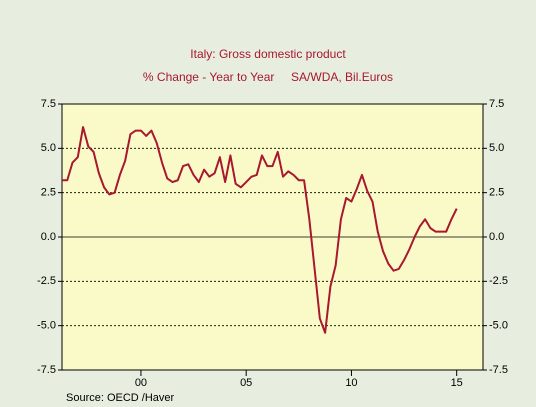 This screenshot has width=536, height=407. What do you see at coordinates (48, 237) in the screenshot?
I see `y-tick-label: 0.0` at bounding box center [48, 237].